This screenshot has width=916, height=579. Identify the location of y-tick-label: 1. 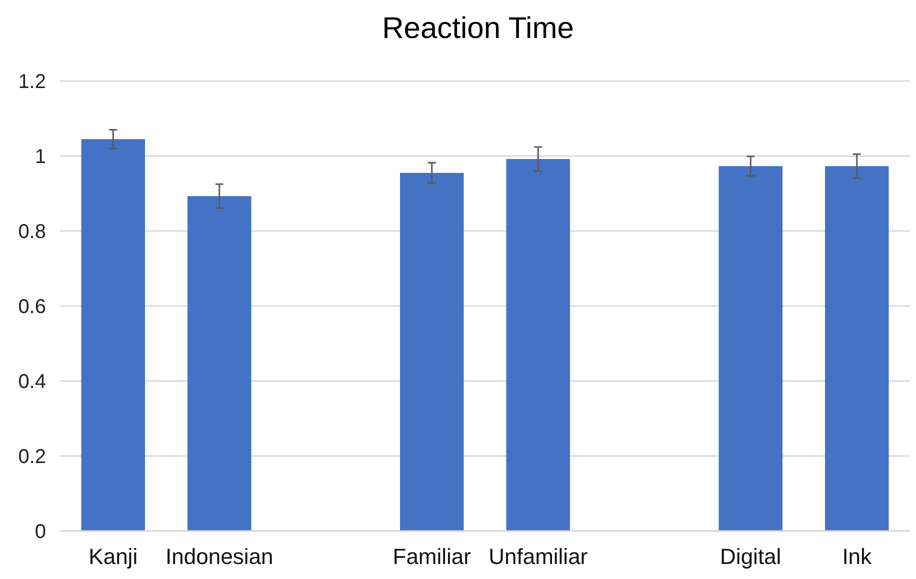
(40, 157).